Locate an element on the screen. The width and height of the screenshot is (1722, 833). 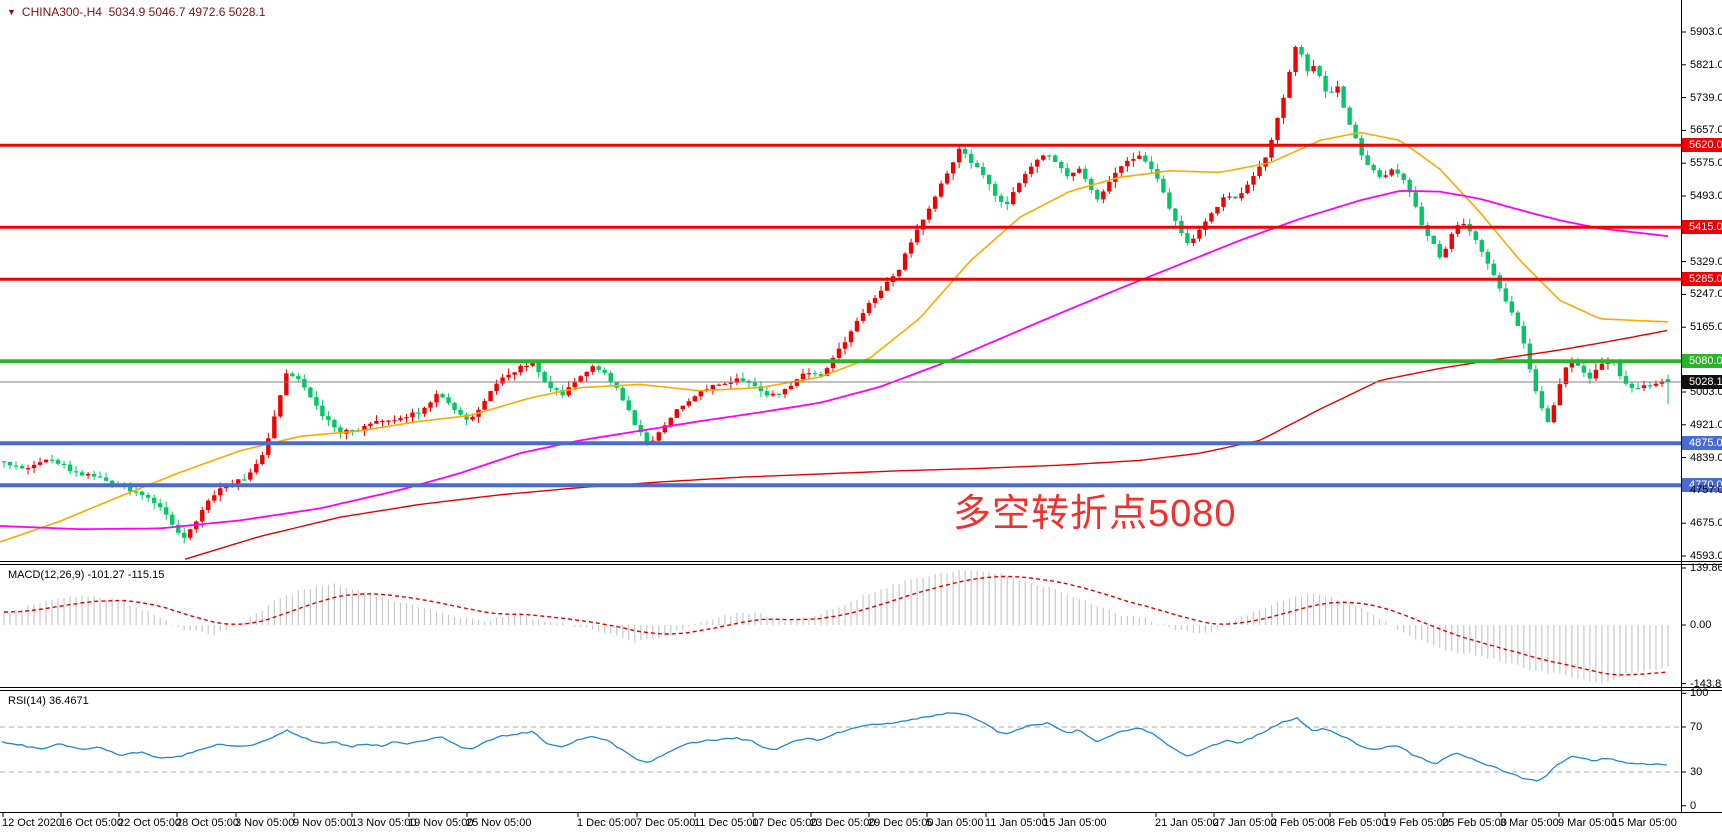
price-tick-label: 4757.0 is located at coordinates (1706, 490).